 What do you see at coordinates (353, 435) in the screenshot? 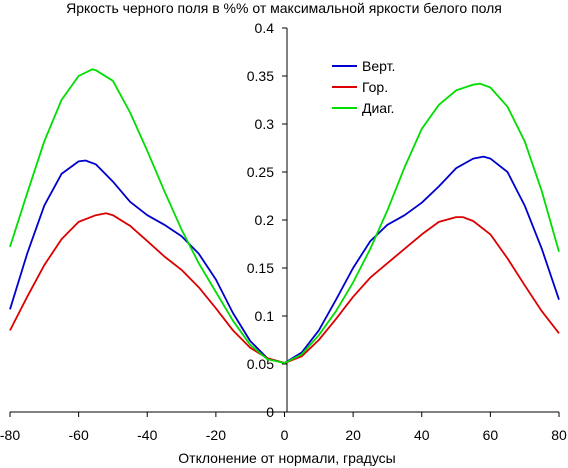
I see `x-tick-label: 20` at bounding box center [353, 435].